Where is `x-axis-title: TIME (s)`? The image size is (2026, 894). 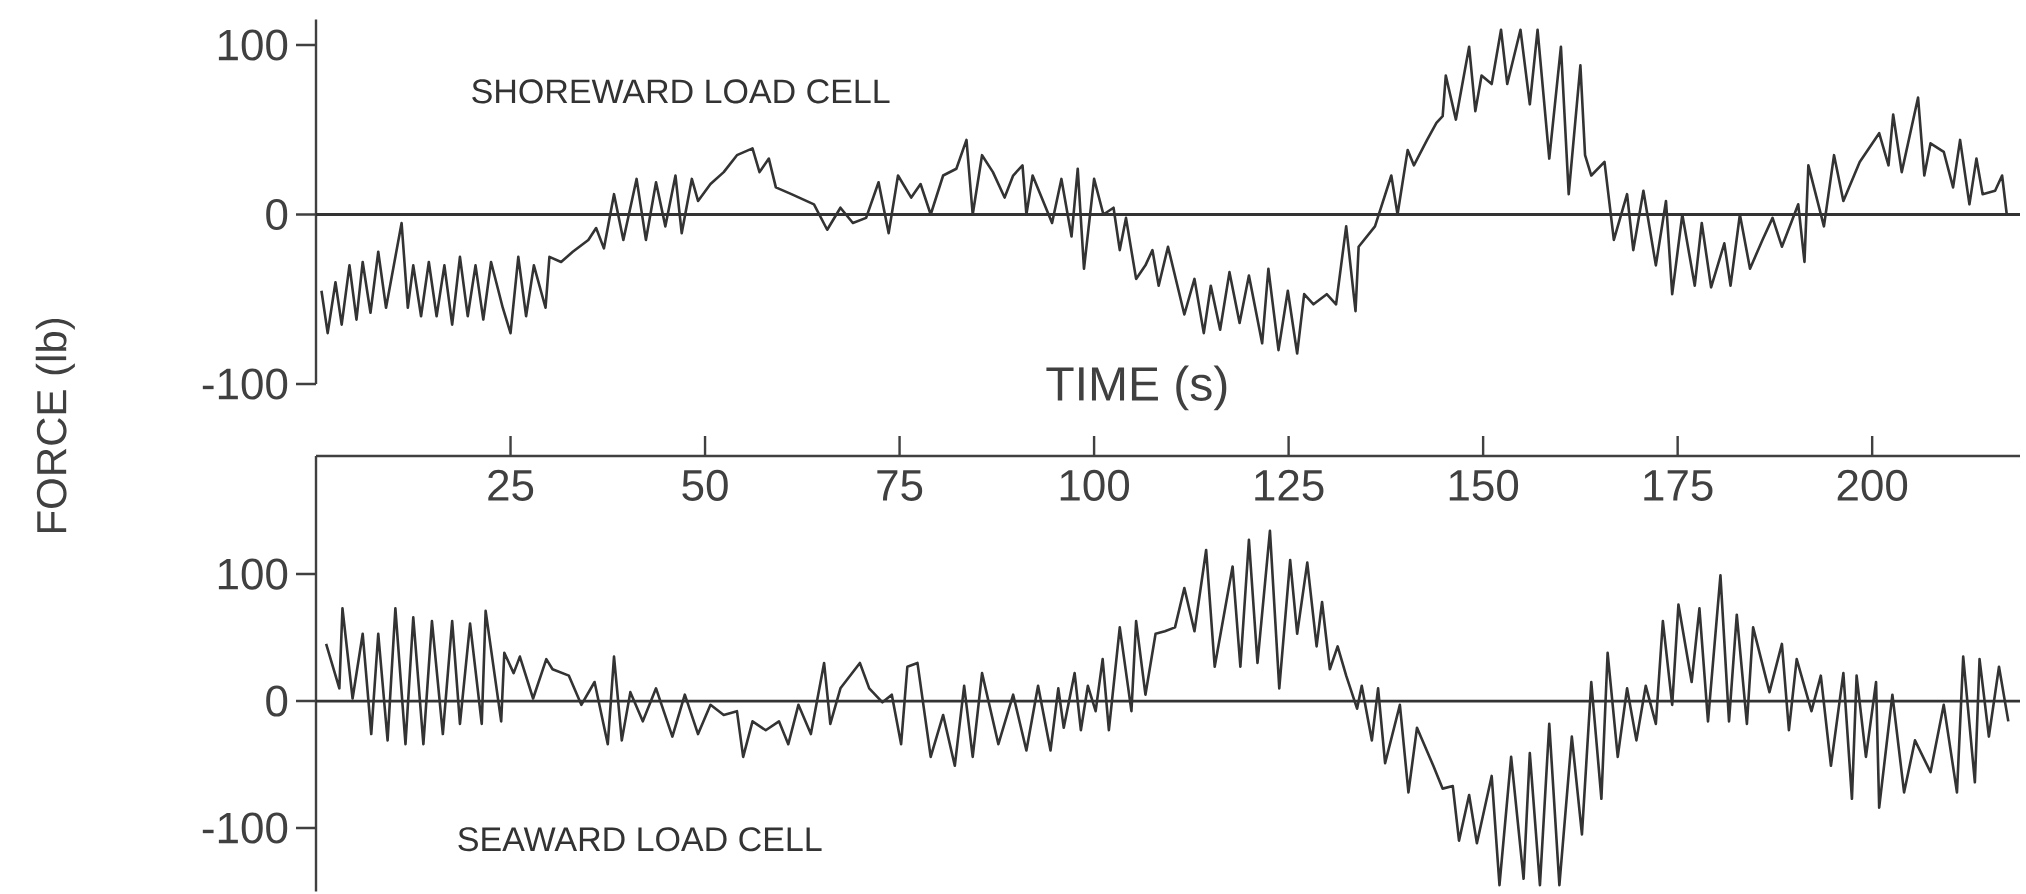 x-axis-title: TIME (s) is located at coordinates (1136, 388).